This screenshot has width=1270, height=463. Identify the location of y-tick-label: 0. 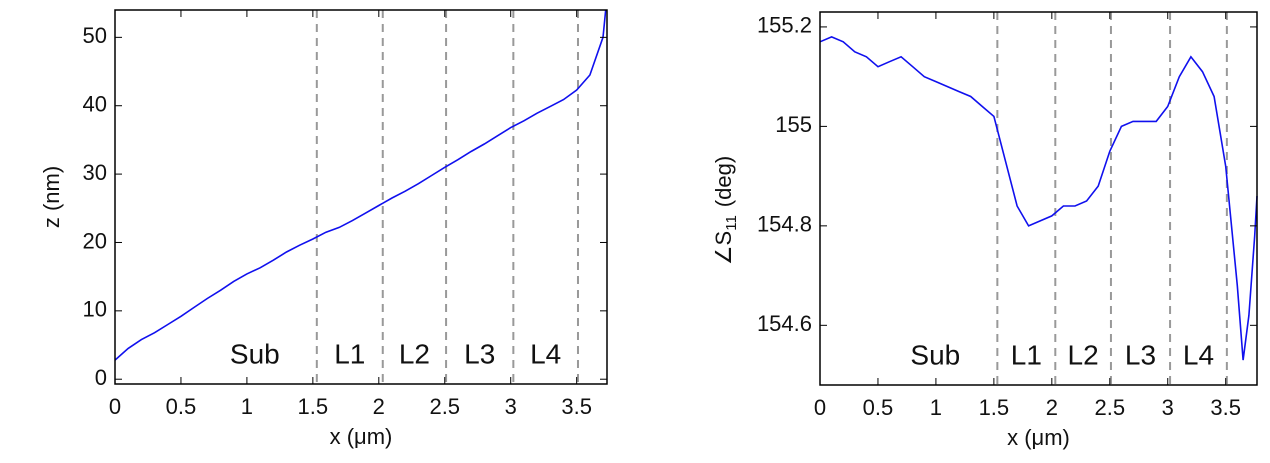
(101, 377).